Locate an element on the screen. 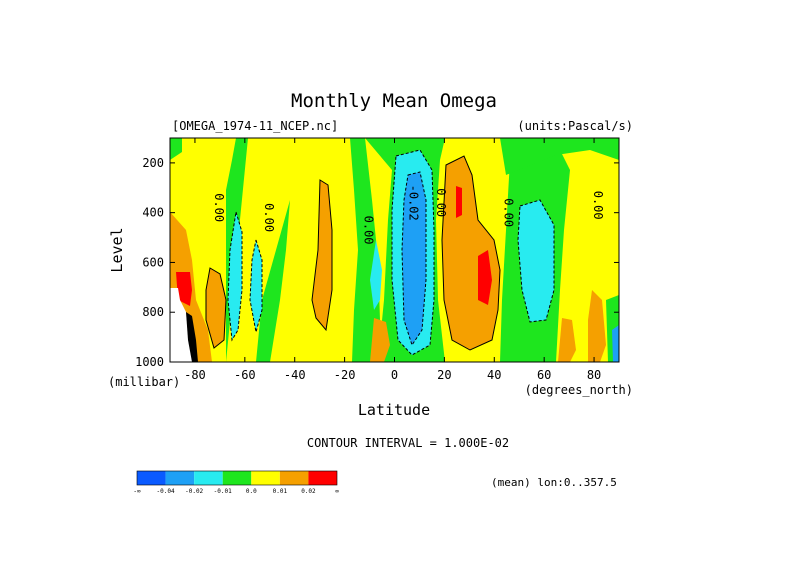  units-label: (units:Pascal/s) is located at coordinates (575, 126).